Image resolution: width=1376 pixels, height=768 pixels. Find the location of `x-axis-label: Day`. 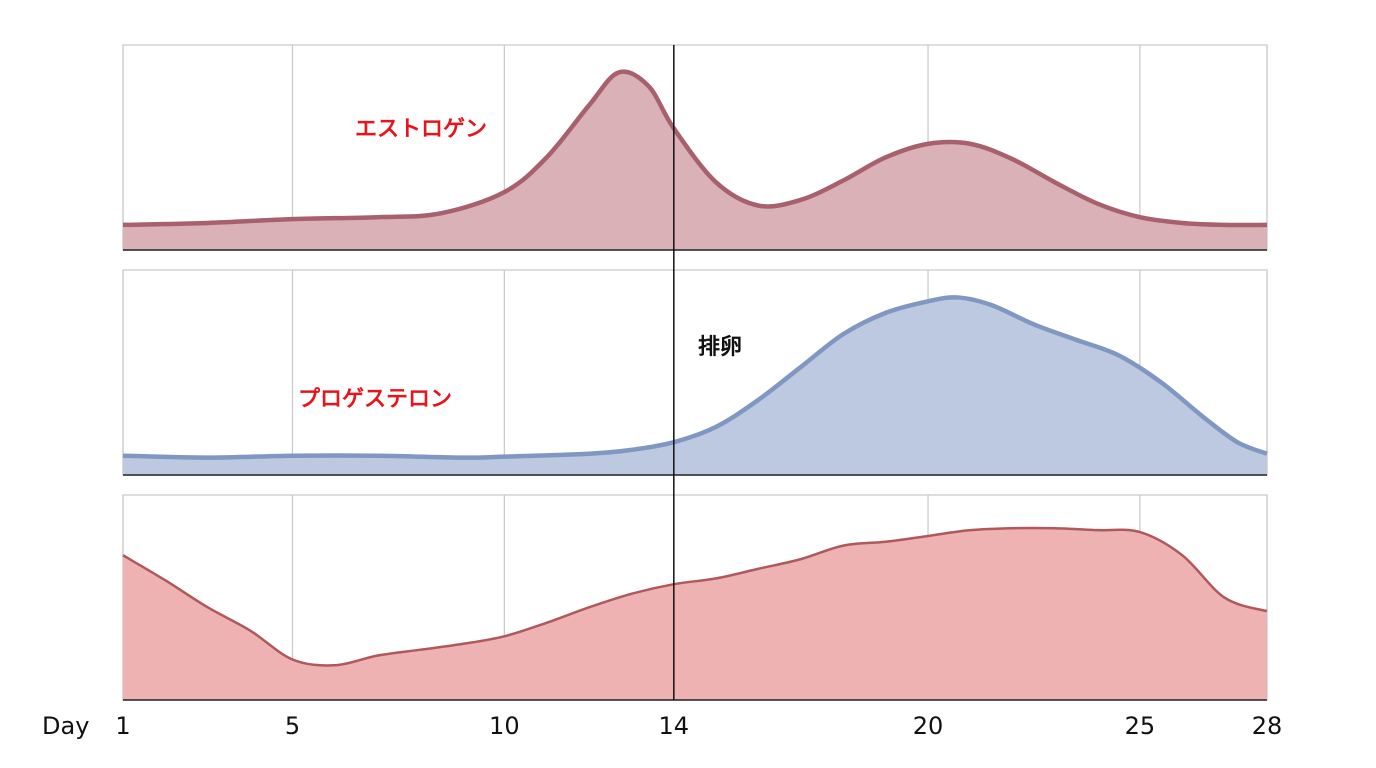

x-axis-label: Day is located at coordinates (65, 726).